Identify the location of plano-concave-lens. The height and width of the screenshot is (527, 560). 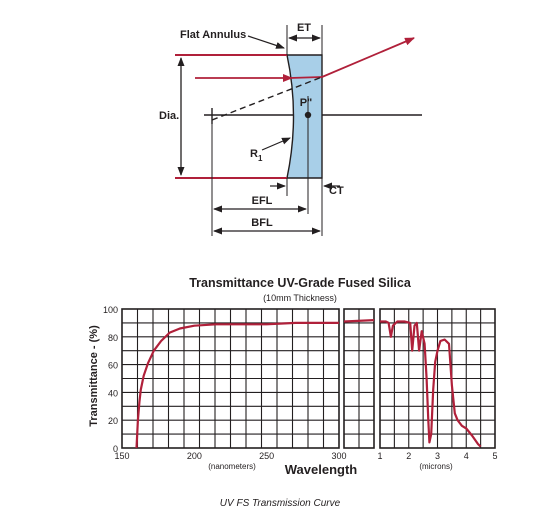
(304, 116).